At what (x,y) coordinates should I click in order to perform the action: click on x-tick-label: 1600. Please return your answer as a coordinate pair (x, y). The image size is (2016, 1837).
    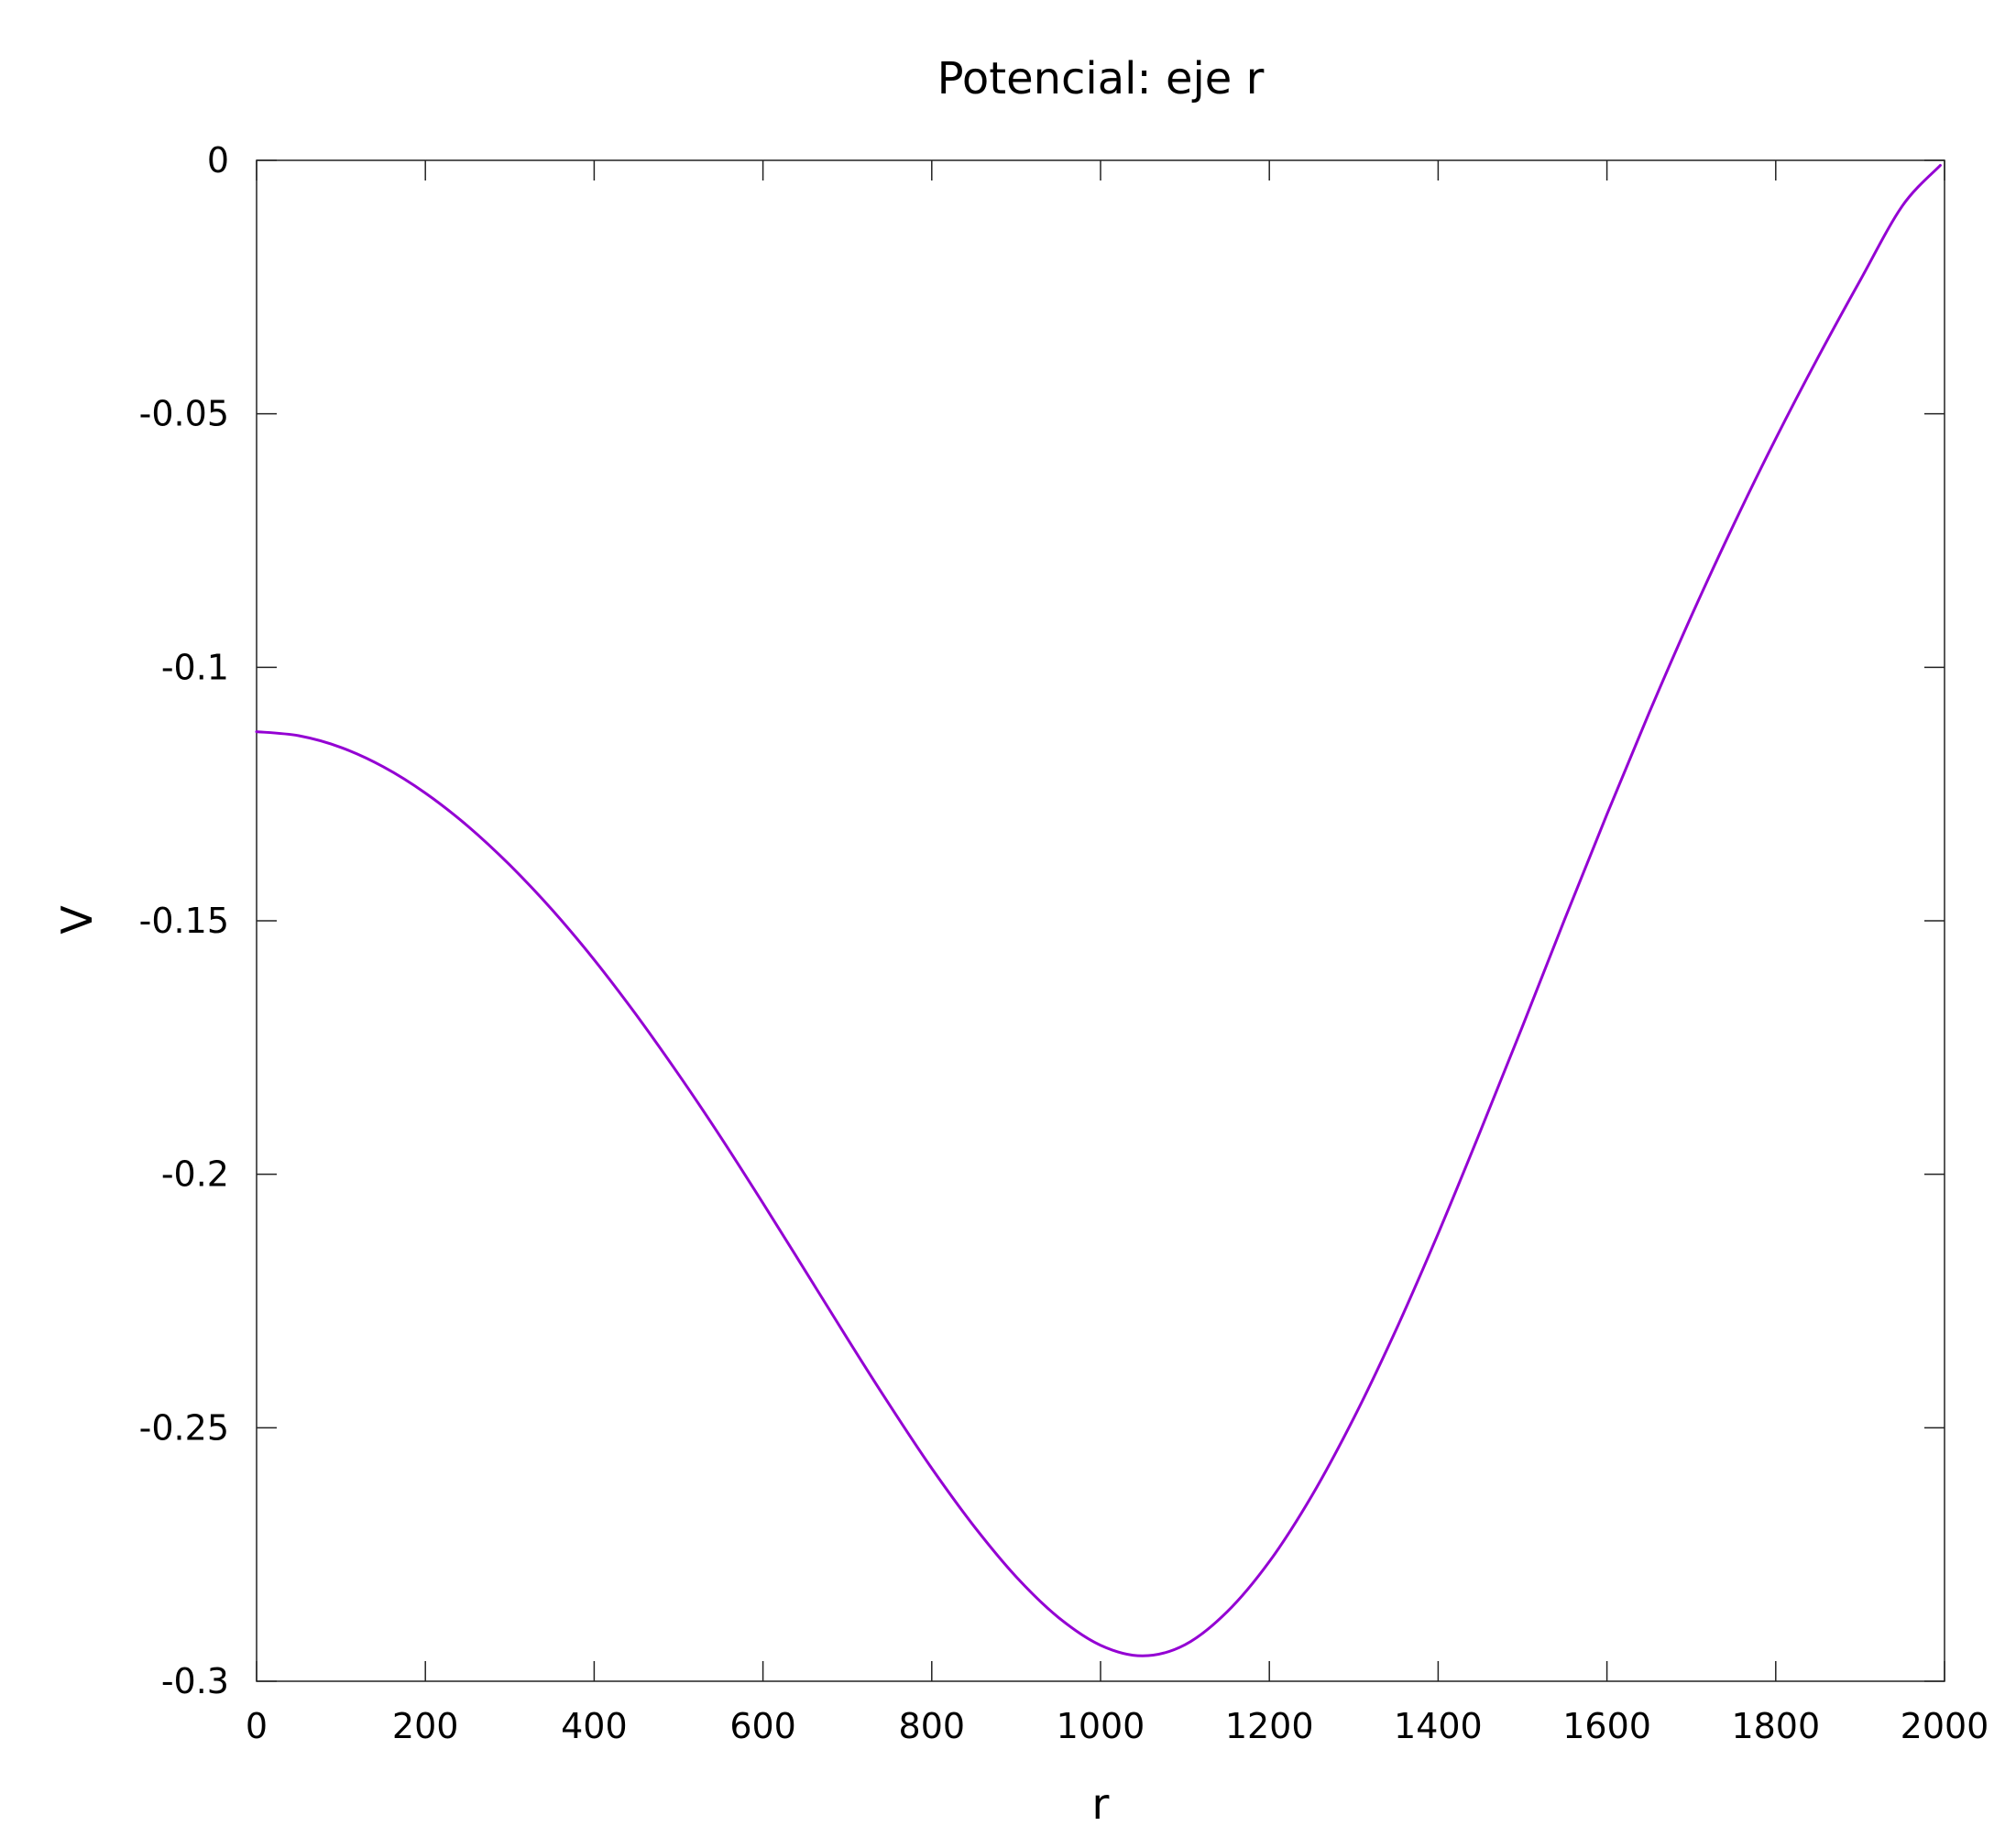
    Looking at the image, I should click on (1606, 1726).